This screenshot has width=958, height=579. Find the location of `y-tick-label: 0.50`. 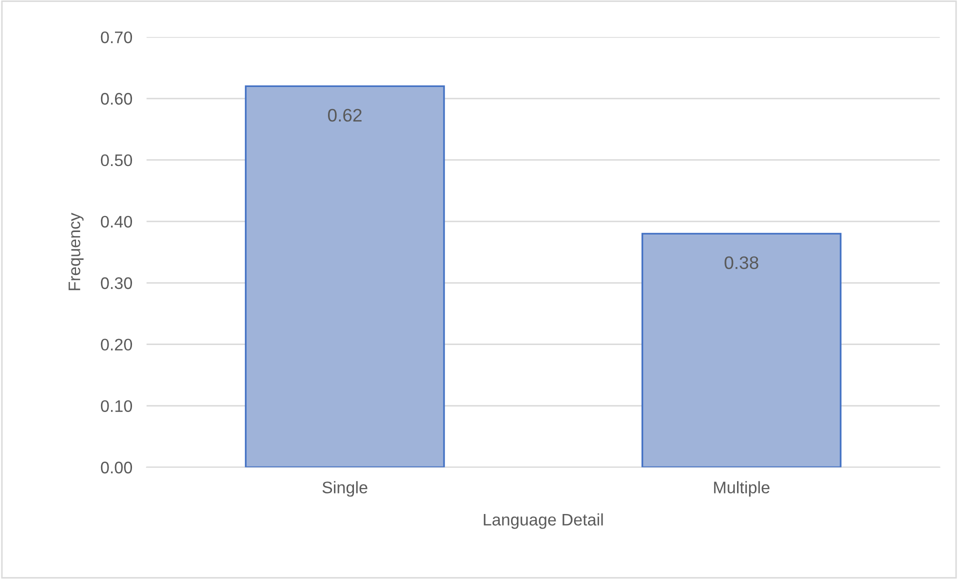

y-tick-label: 0.50 is located at coordinates (116, 160).